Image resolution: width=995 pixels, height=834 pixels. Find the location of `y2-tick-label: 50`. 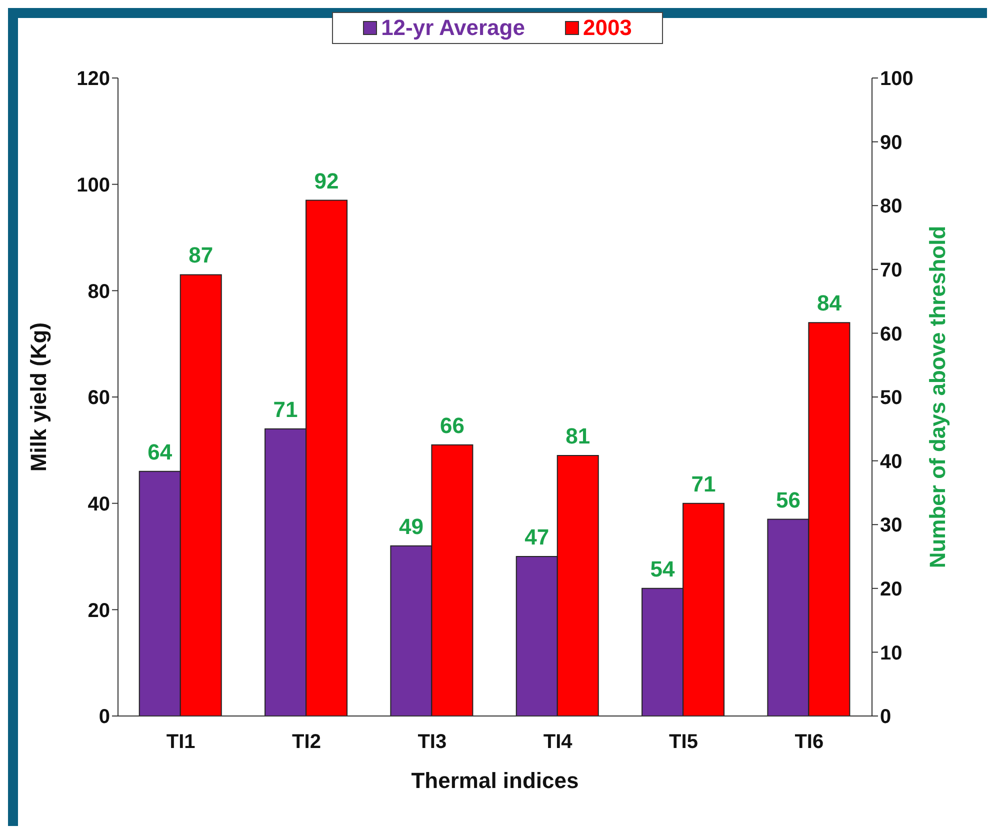

y2-tick-label: 50 is located at coordinates (891, 398).